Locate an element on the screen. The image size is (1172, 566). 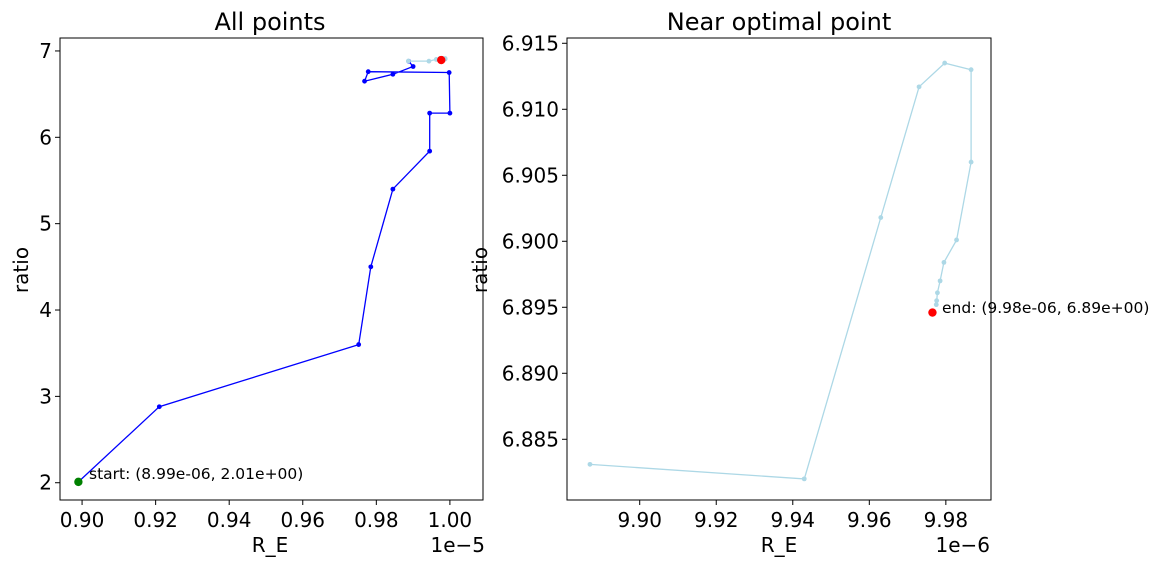
right-x-tick-label: 9.94 is located at coordinates (793, 520).